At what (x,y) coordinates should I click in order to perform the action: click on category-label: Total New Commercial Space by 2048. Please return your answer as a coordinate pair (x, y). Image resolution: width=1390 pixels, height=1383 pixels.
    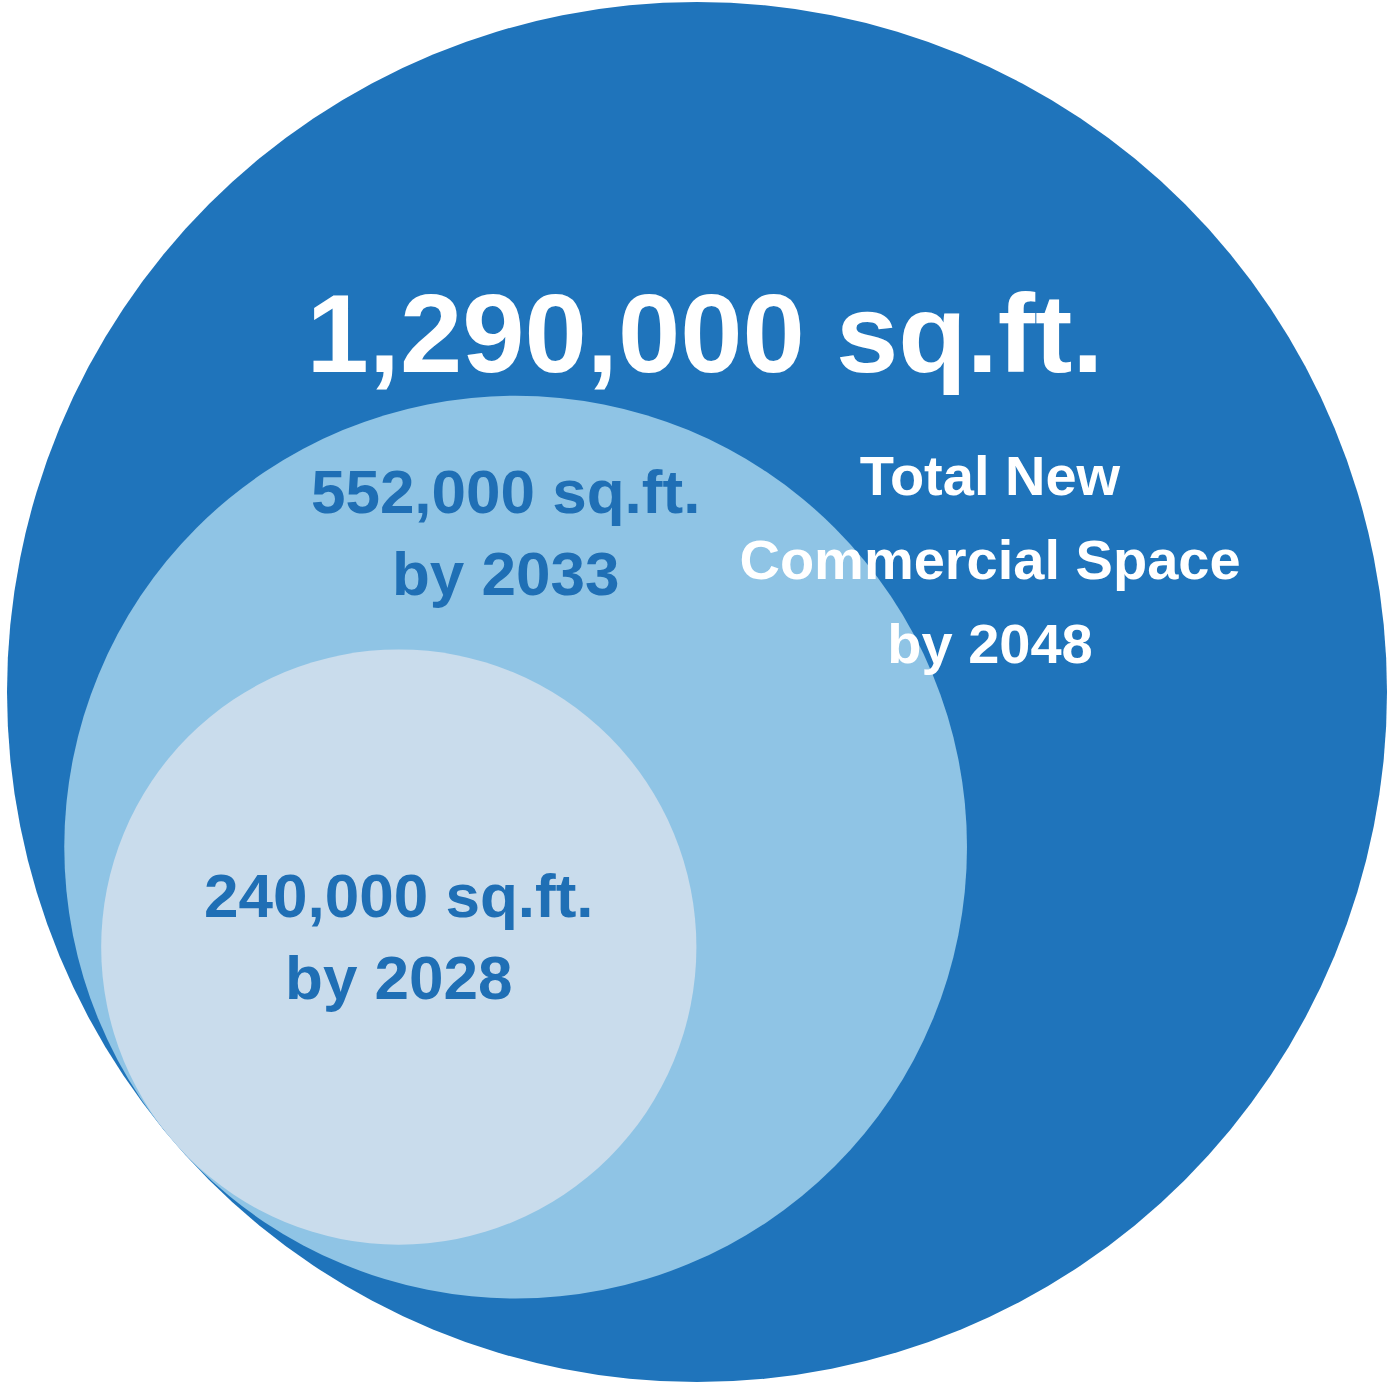
    Looking at the image, I should click on (990, 559).